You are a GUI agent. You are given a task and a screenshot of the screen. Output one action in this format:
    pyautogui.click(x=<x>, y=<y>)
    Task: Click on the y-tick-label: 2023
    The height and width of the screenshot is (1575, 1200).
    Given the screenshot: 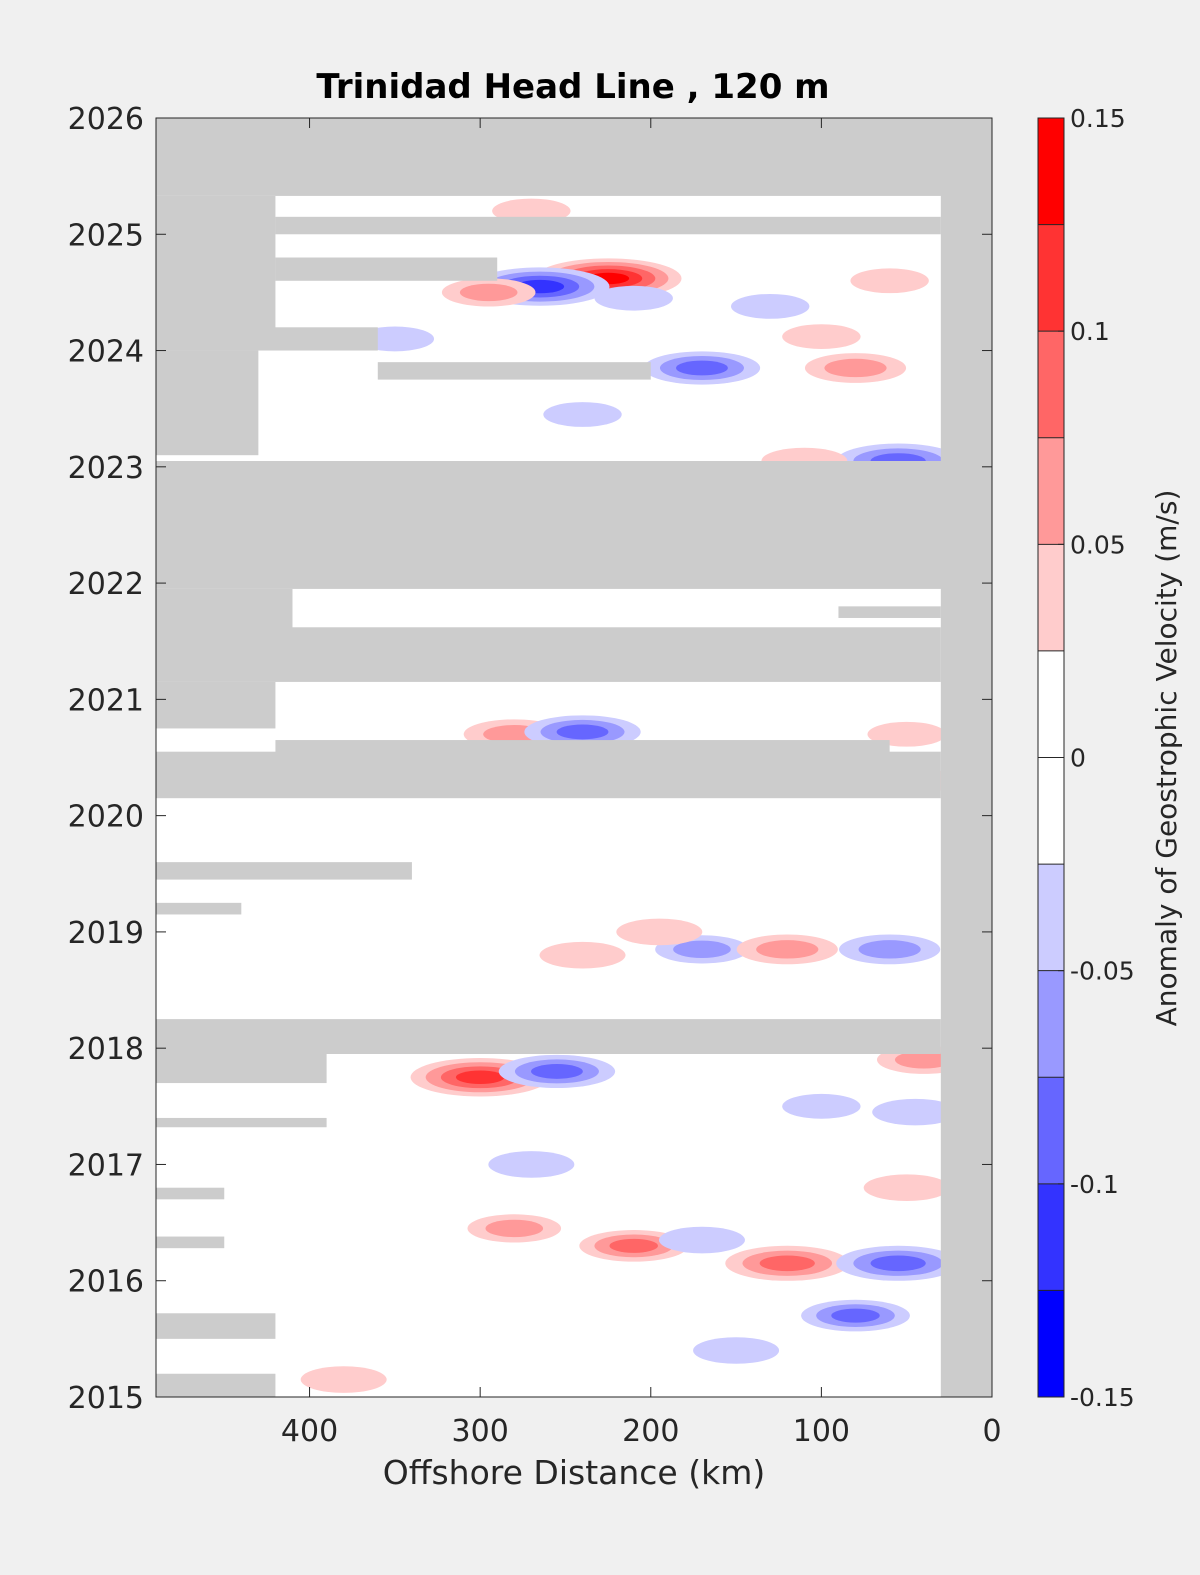 What is the action you would take?
    pyautogui.click(x=106, y=468)
    